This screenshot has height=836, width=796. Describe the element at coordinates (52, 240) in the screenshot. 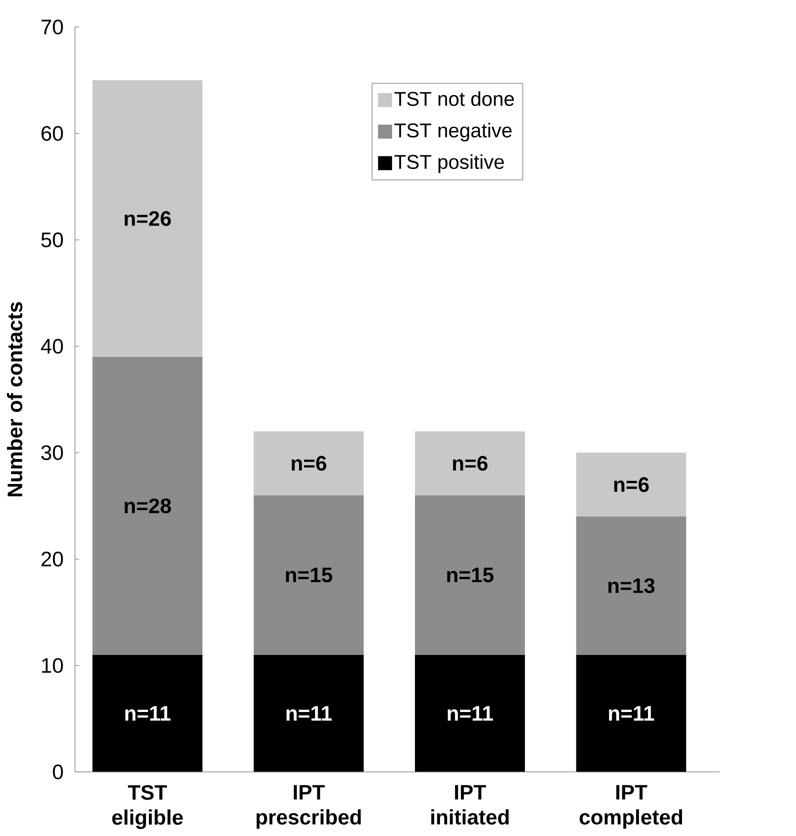

I see `y-tick-label: 50` at that location.